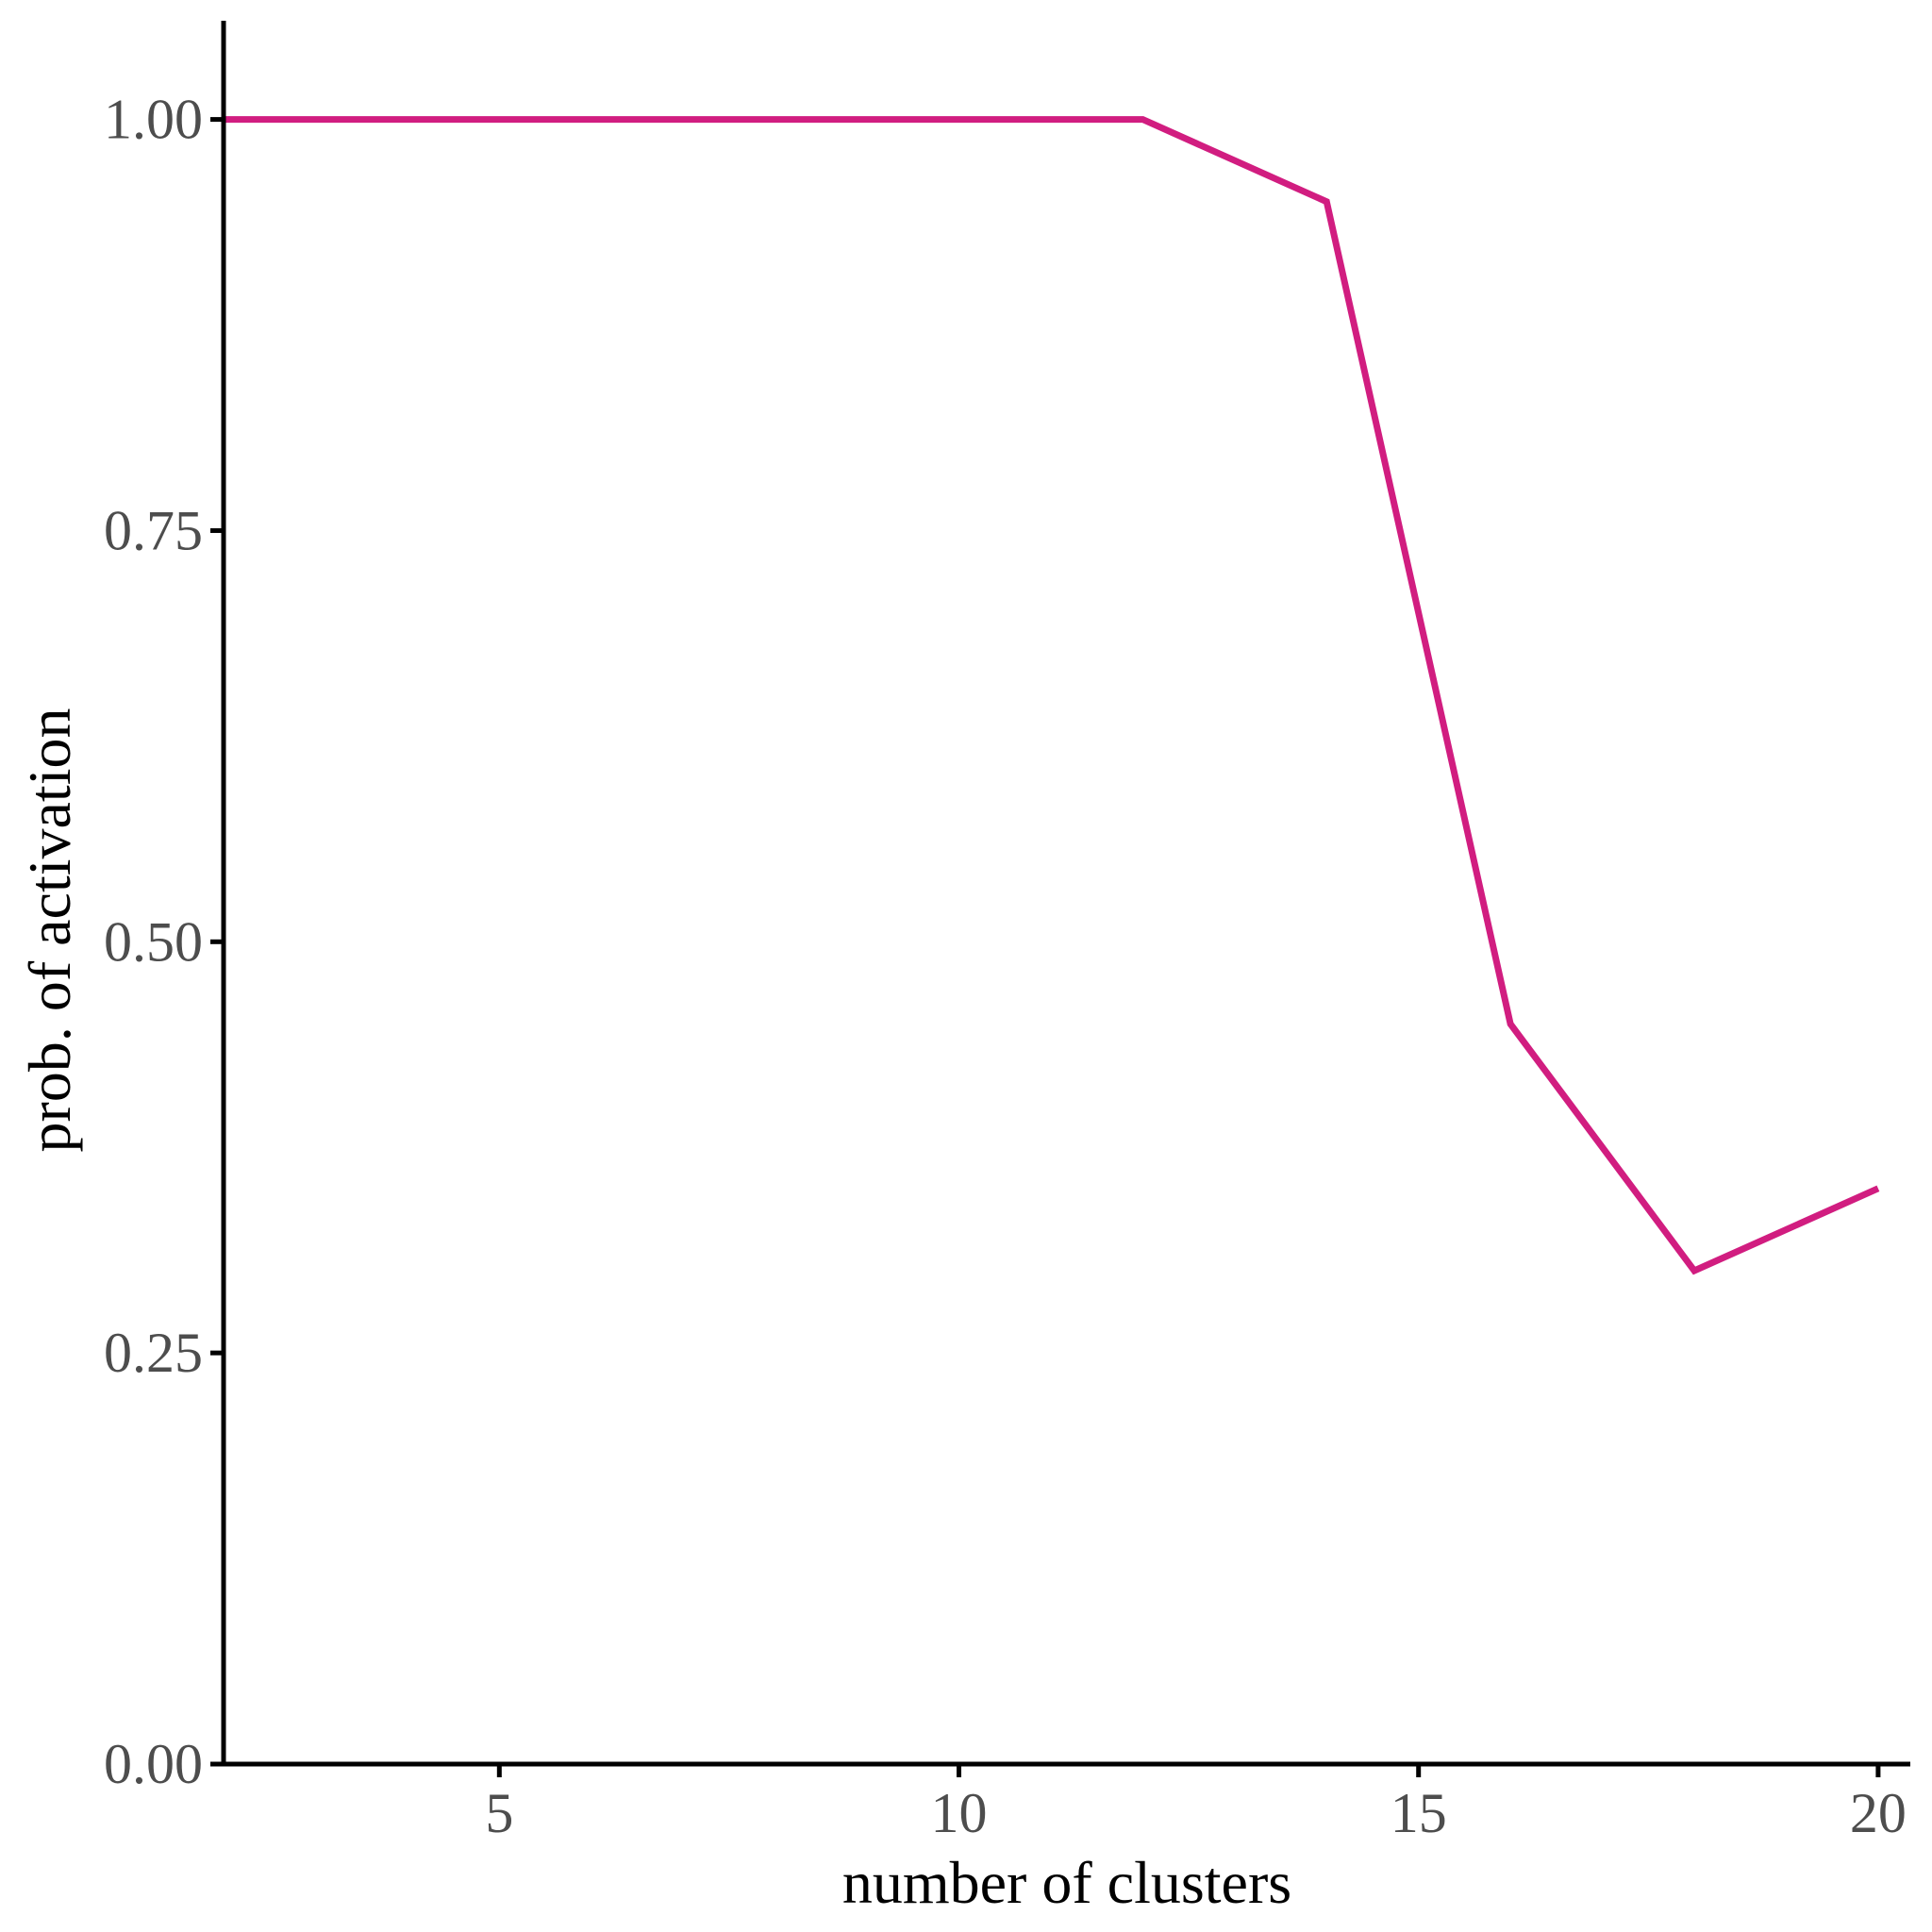  I want to click on x-ticks: 5 10 15 20, so click(1196, 1804).